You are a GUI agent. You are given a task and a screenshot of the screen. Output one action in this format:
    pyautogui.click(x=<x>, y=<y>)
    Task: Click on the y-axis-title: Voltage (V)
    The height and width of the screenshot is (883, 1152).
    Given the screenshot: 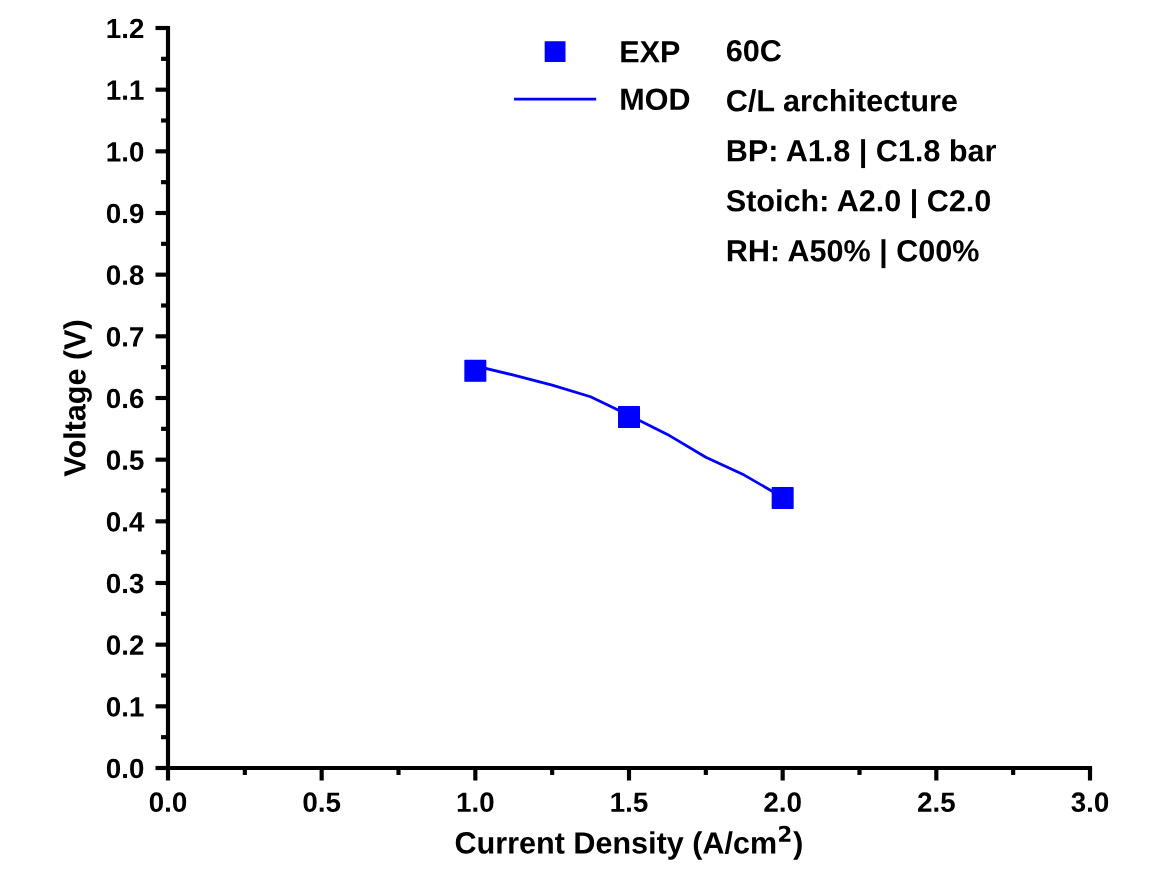 What is the action you would take?
    pyautogui.click(x=77, y=398)
    